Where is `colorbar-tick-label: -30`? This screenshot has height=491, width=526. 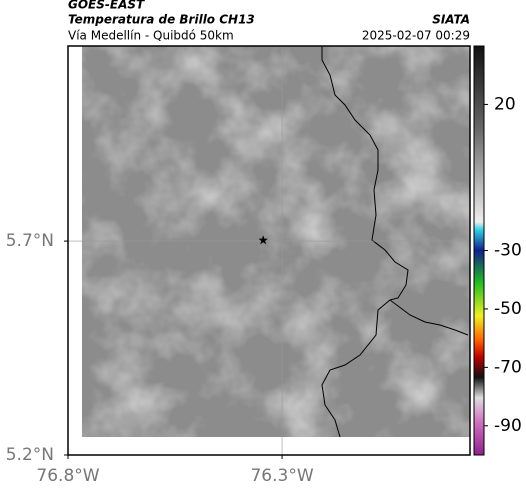
colorbar-tick-label: -30 is located at coordinates (508, 251).